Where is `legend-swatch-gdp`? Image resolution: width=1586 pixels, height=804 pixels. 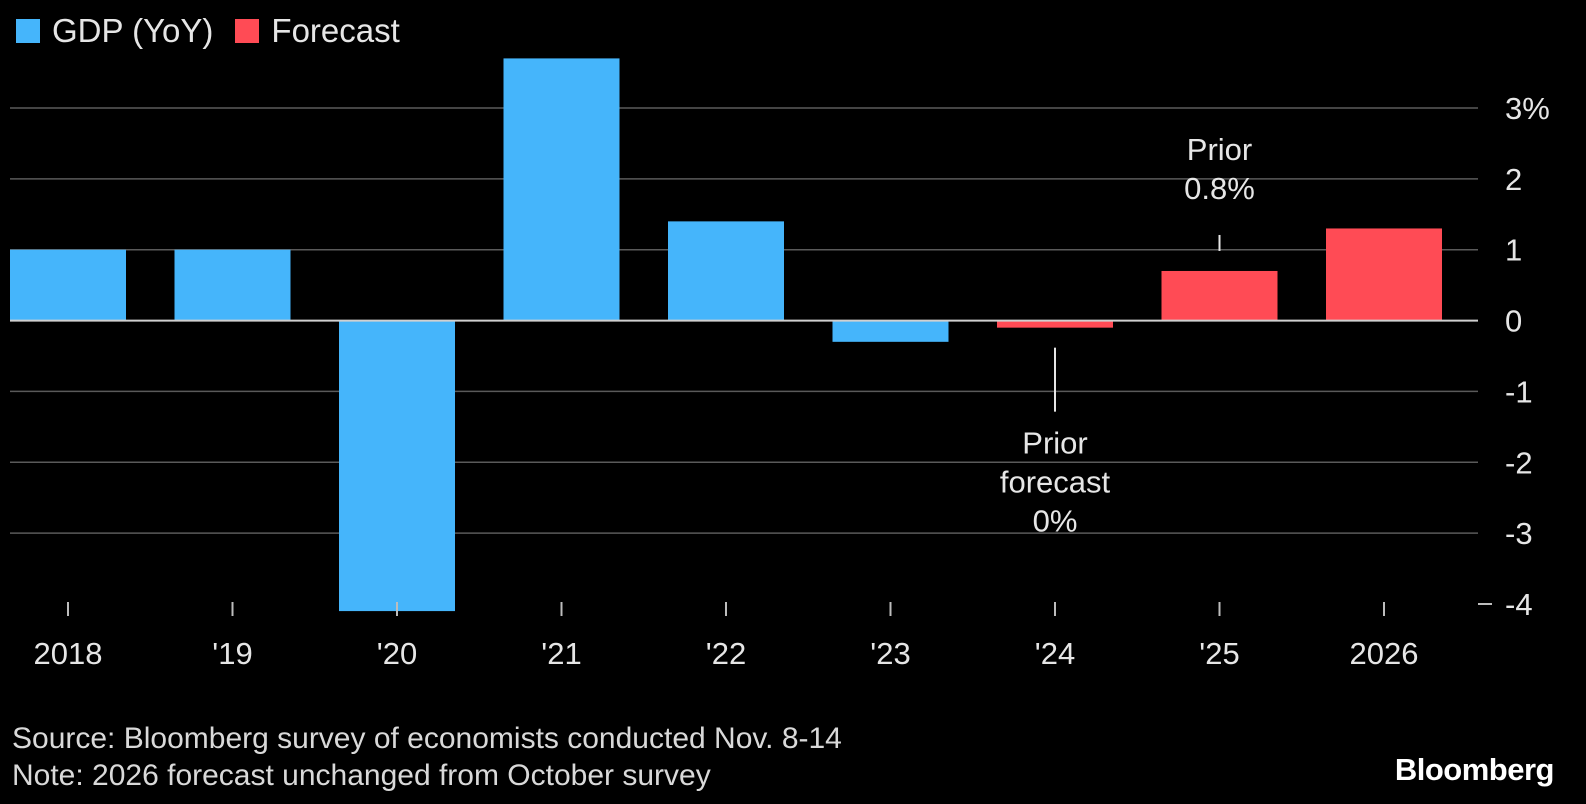 legend-swatch-gdp is located at coordinates (28, 31).